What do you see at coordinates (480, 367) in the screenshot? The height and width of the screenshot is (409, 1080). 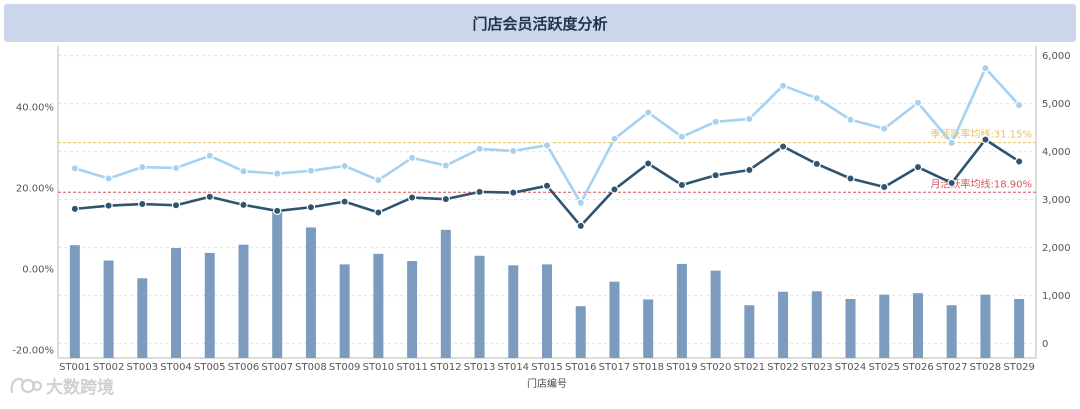 I see `x-tick-label: ST013` at bounding box center [480, 367].